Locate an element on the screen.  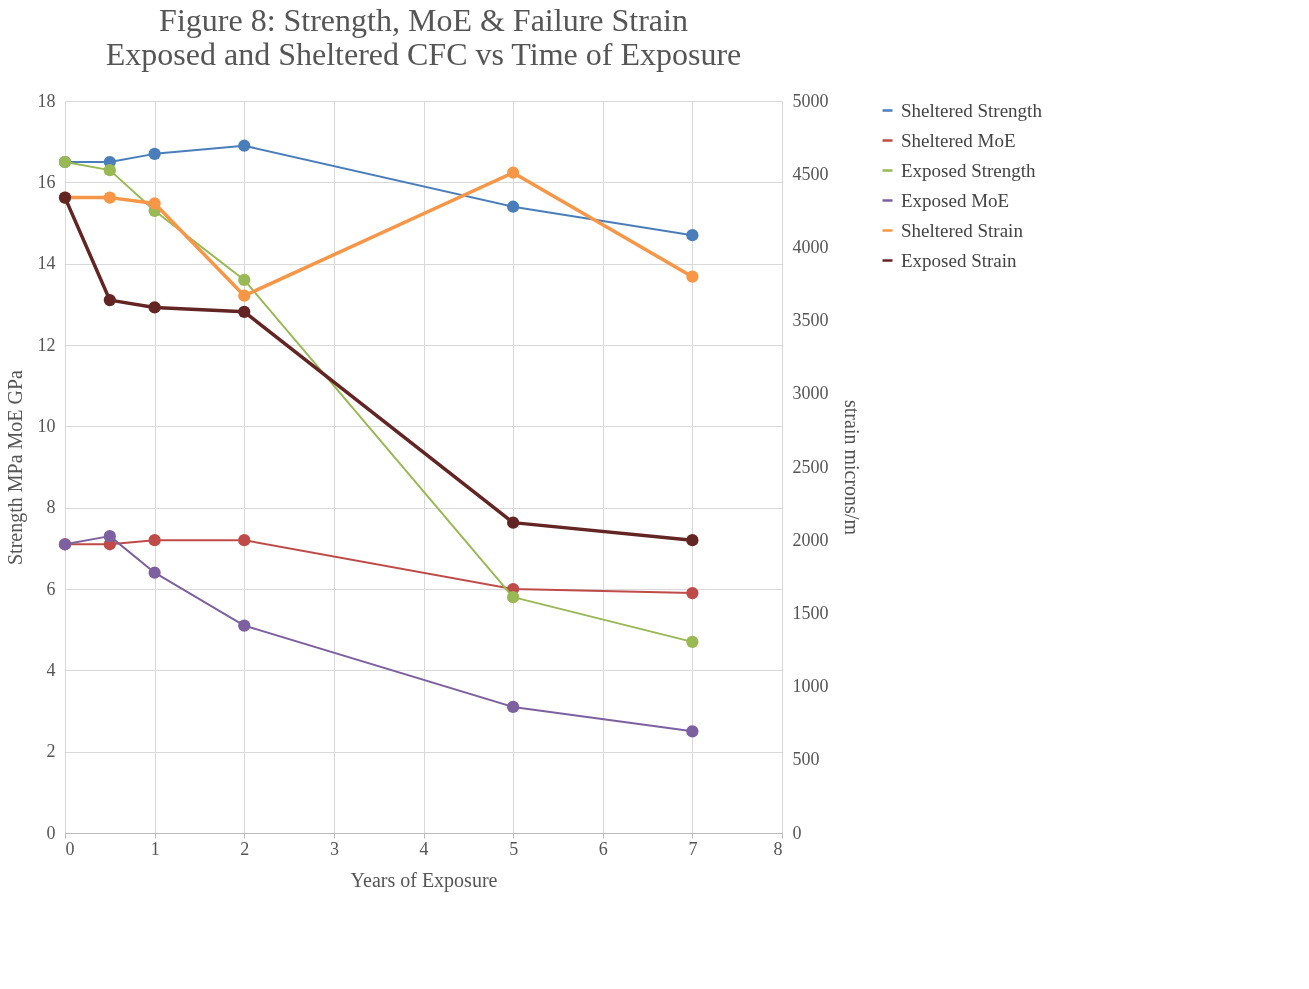
x-tick-label: 0 is located at coordinates (70, 848).